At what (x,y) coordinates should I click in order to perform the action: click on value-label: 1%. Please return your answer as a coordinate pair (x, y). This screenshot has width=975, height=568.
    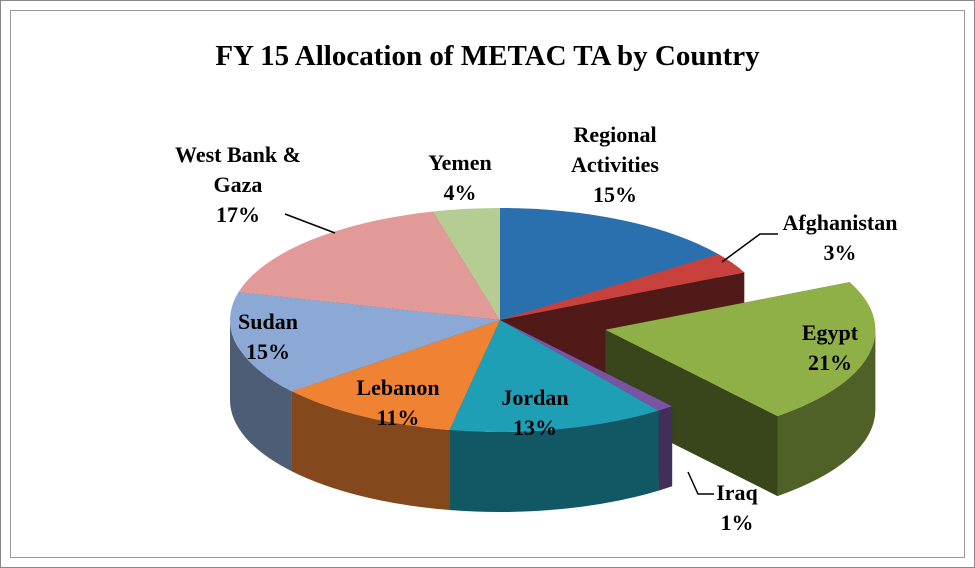
    Looking at the image, I should click on (737, 522).